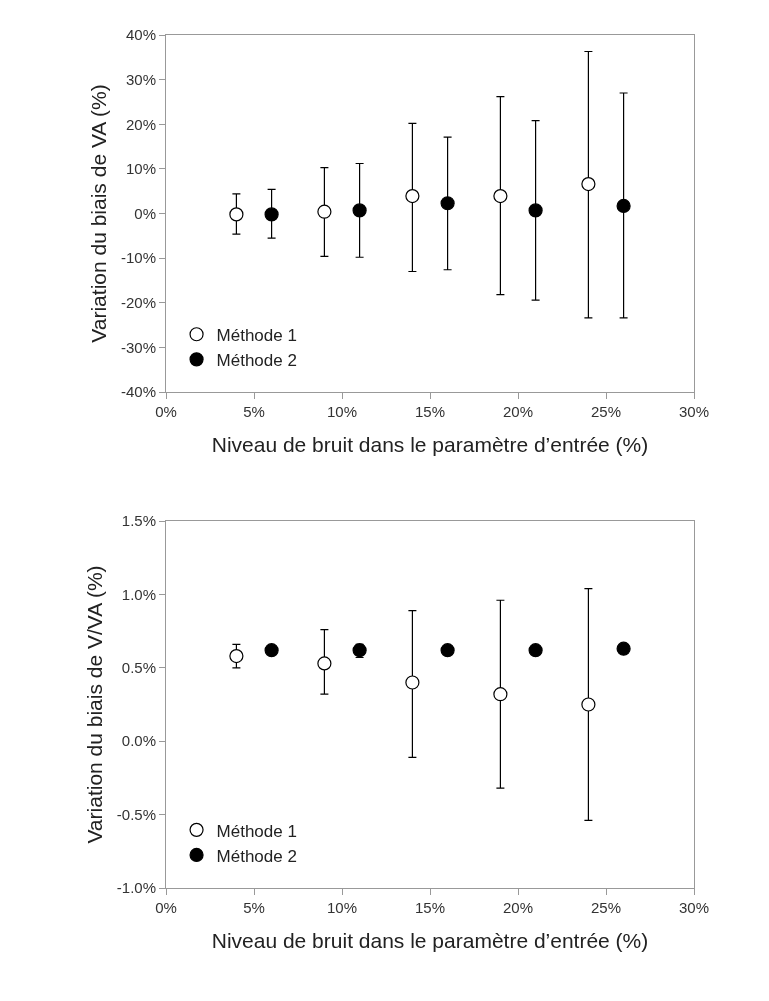 The image size is (769, 1001). I want to click on y-tick-label: 0.0%, so click(138, 741).